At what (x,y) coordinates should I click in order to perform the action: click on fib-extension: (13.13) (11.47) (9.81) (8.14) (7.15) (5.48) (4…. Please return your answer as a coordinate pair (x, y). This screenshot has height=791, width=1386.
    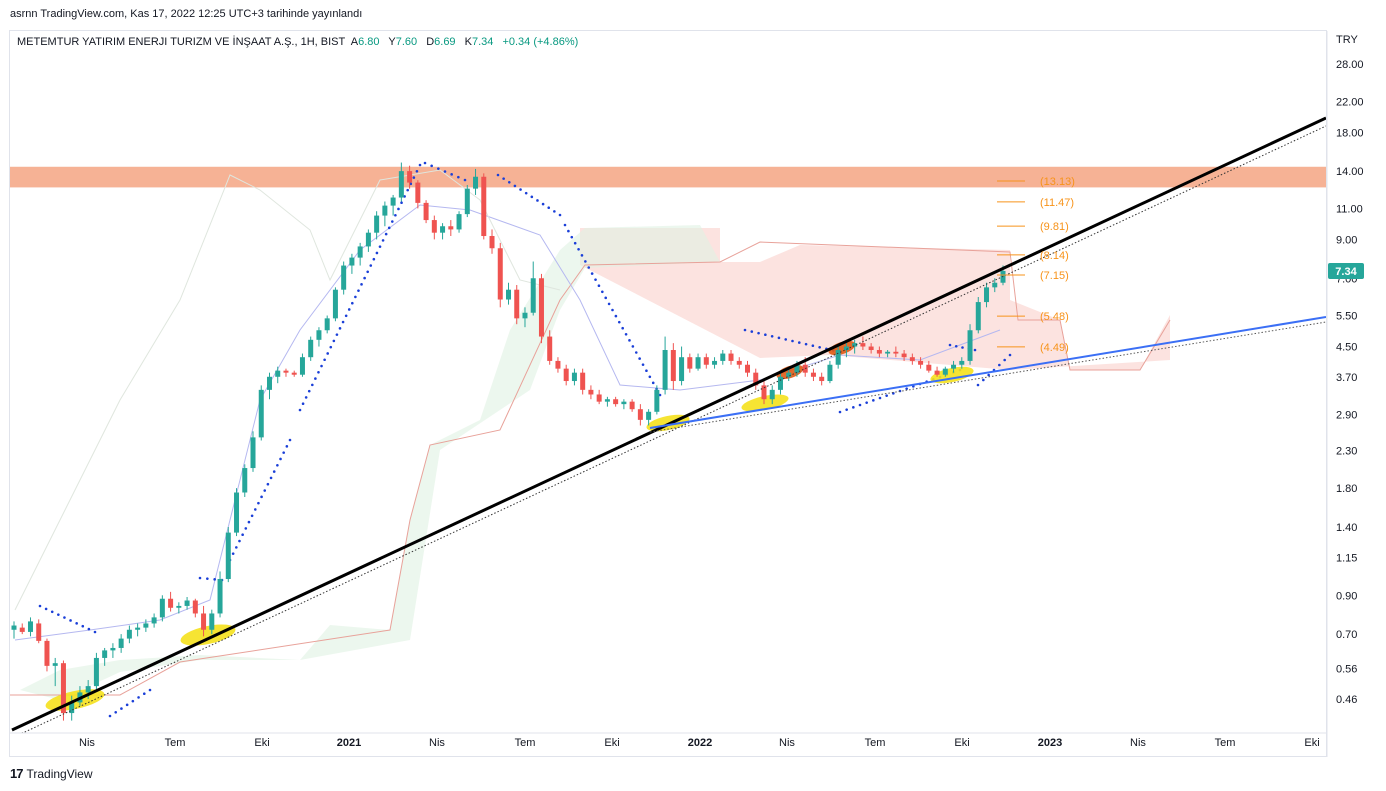
    Looking at the image, I should click on (1036, 265).